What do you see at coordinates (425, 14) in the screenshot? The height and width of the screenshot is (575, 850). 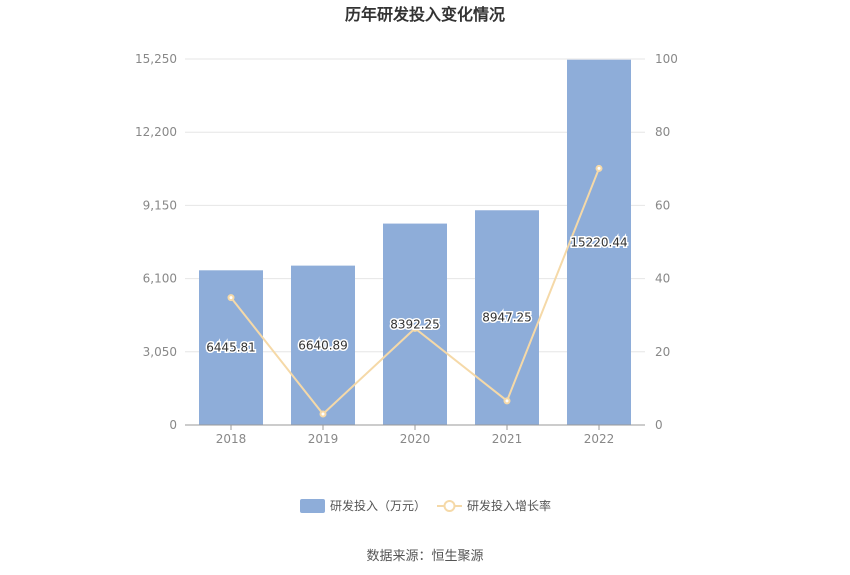 I see `chart-title: 历年研发投入变化情况` at bounding box center [425, 14].